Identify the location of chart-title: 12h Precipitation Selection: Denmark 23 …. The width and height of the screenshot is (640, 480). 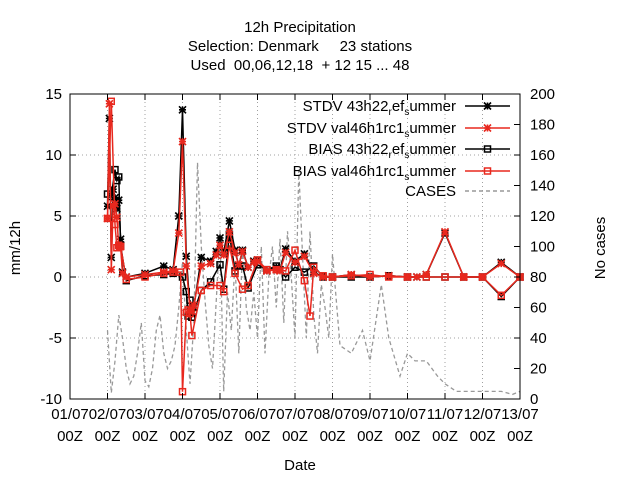
(300, 46).